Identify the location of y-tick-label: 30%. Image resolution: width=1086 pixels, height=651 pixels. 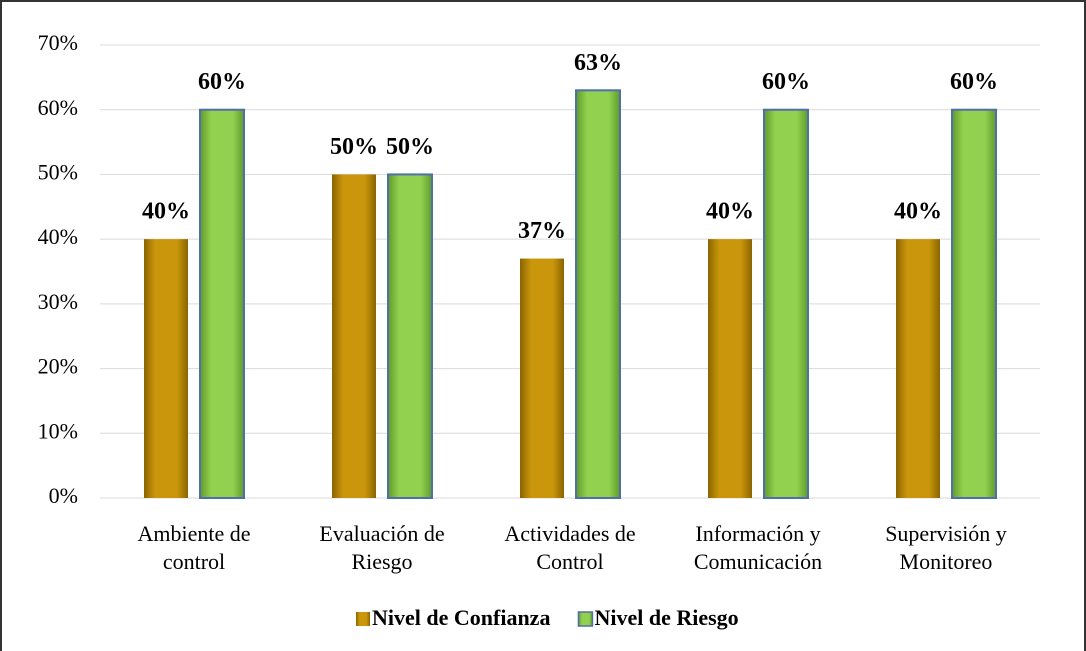
(58, 301).